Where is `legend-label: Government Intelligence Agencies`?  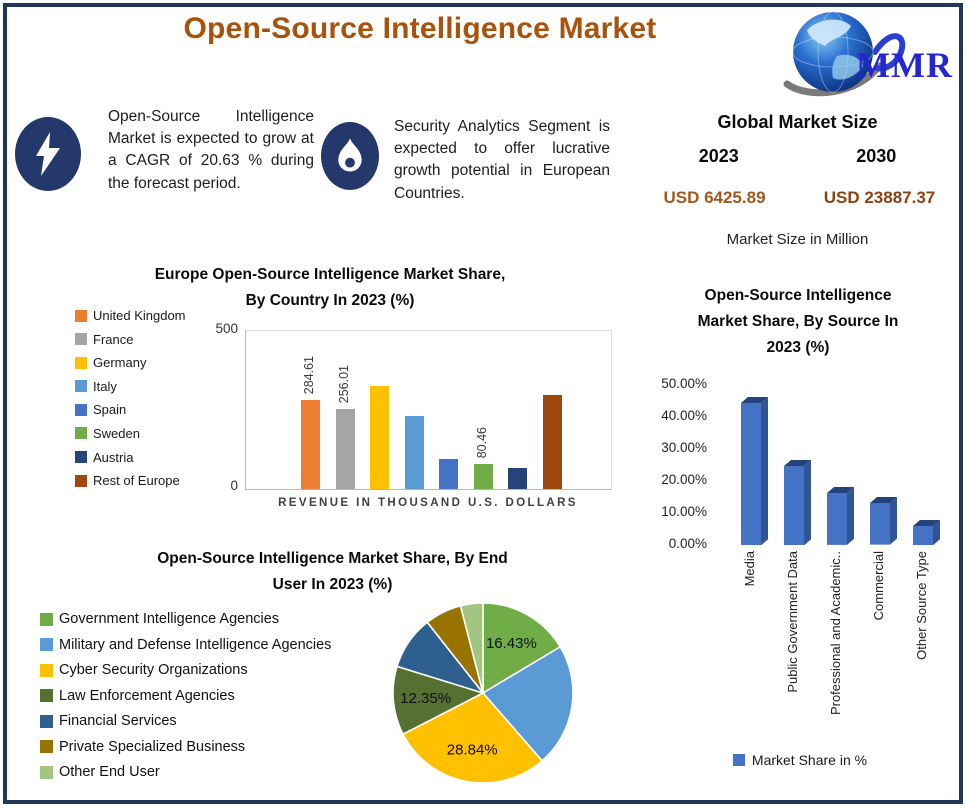
legend-label: Government Intelligence Agencies is located at coordinates (169, 619).